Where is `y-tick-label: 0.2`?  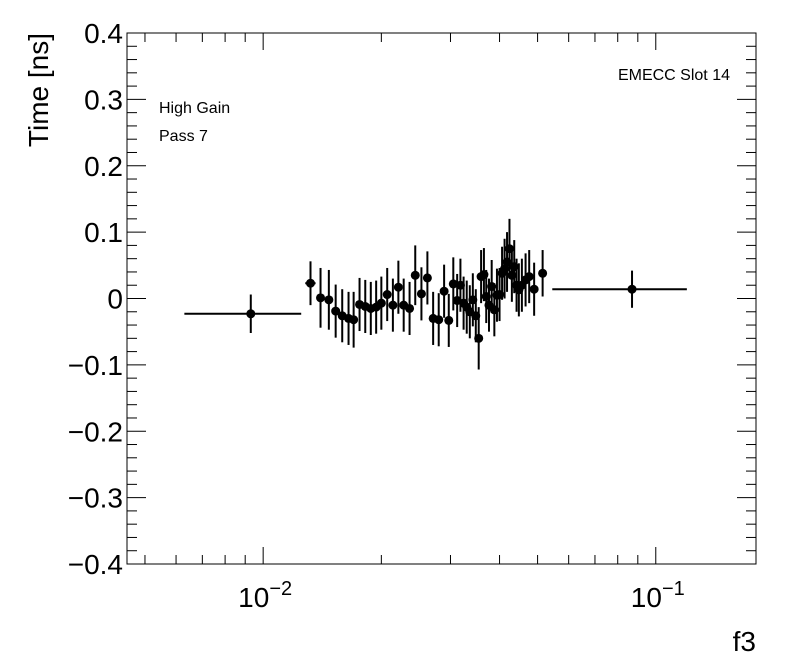 y-tick-label: 0.2 is located at coordinates (103, 166).